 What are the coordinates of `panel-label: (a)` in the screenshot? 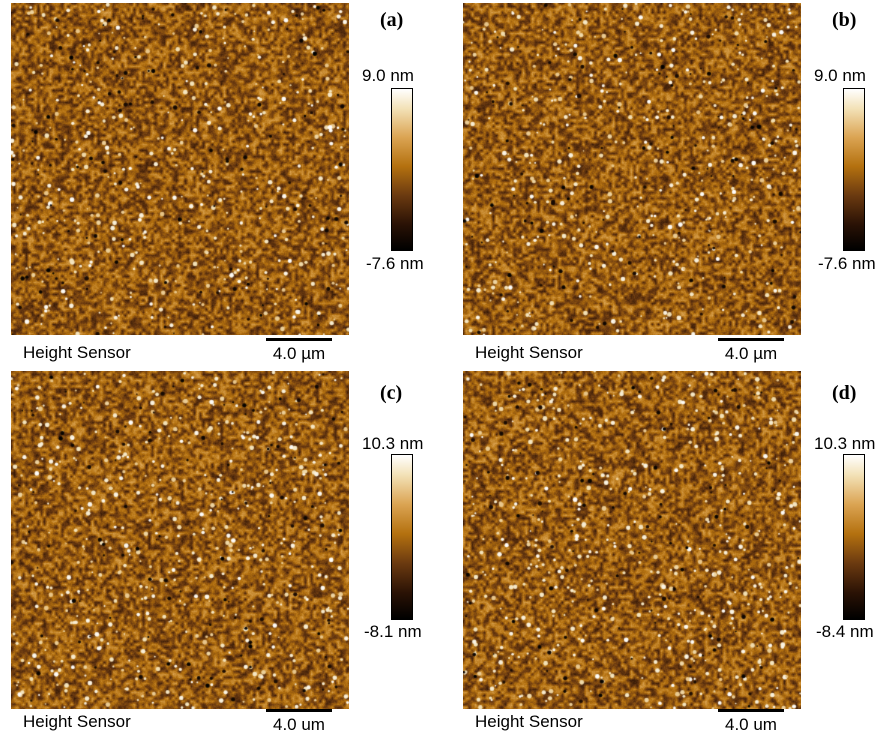 It's located at (392, 20).